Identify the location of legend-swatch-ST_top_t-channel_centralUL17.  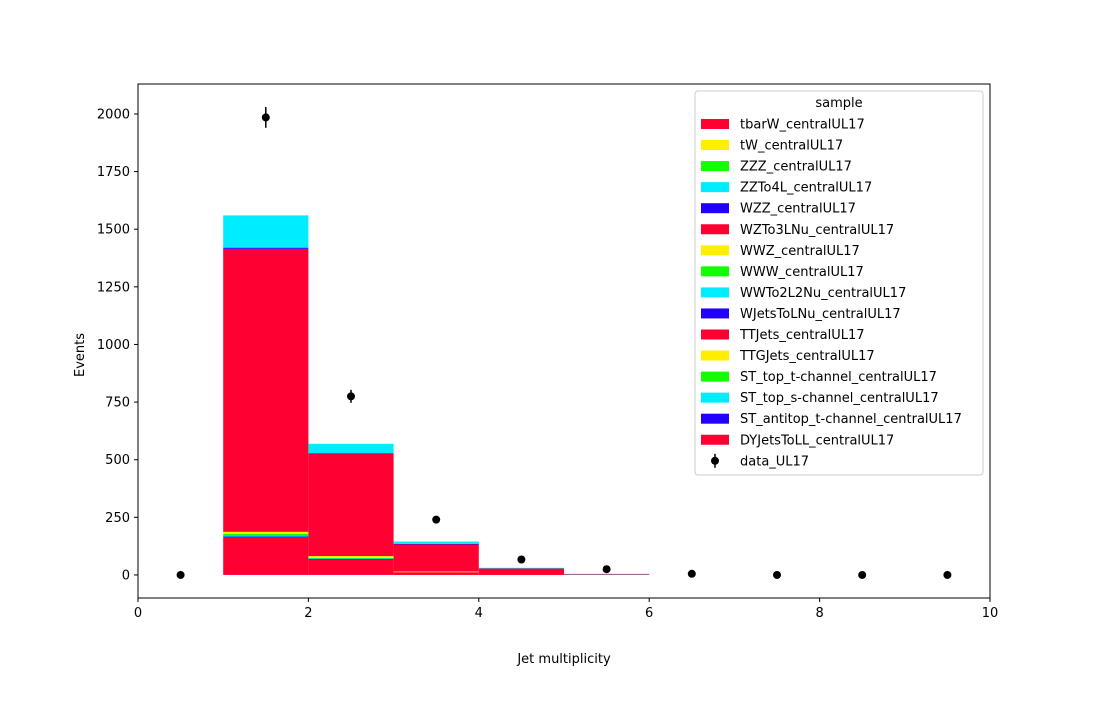
(715, 376).